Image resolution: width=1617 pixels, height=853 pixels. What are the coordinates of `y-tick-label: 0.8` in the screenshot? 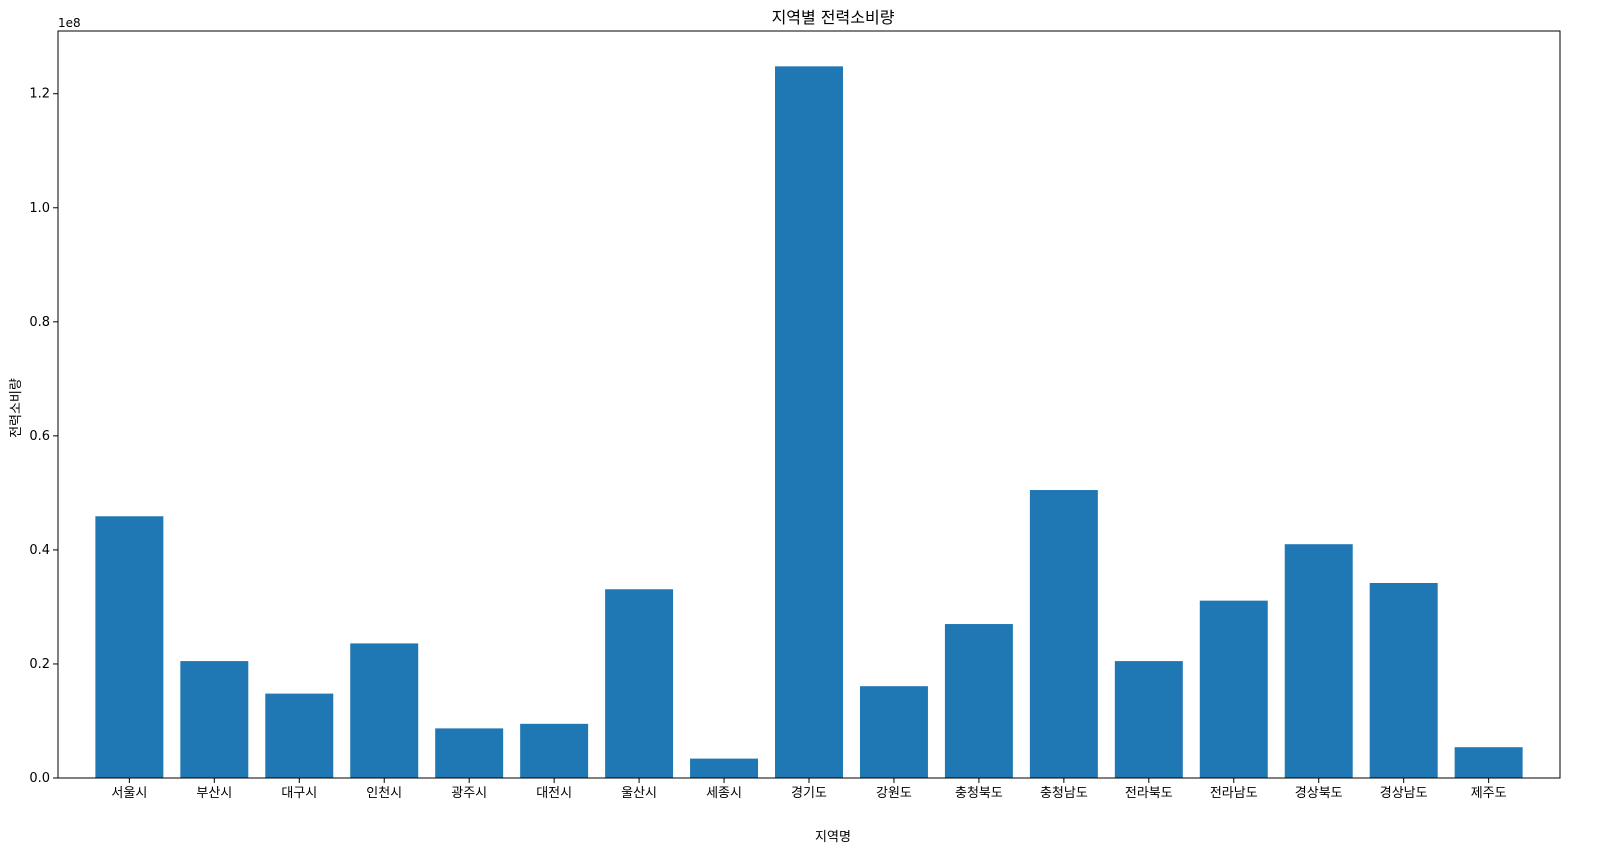 It's located at (39, 322).